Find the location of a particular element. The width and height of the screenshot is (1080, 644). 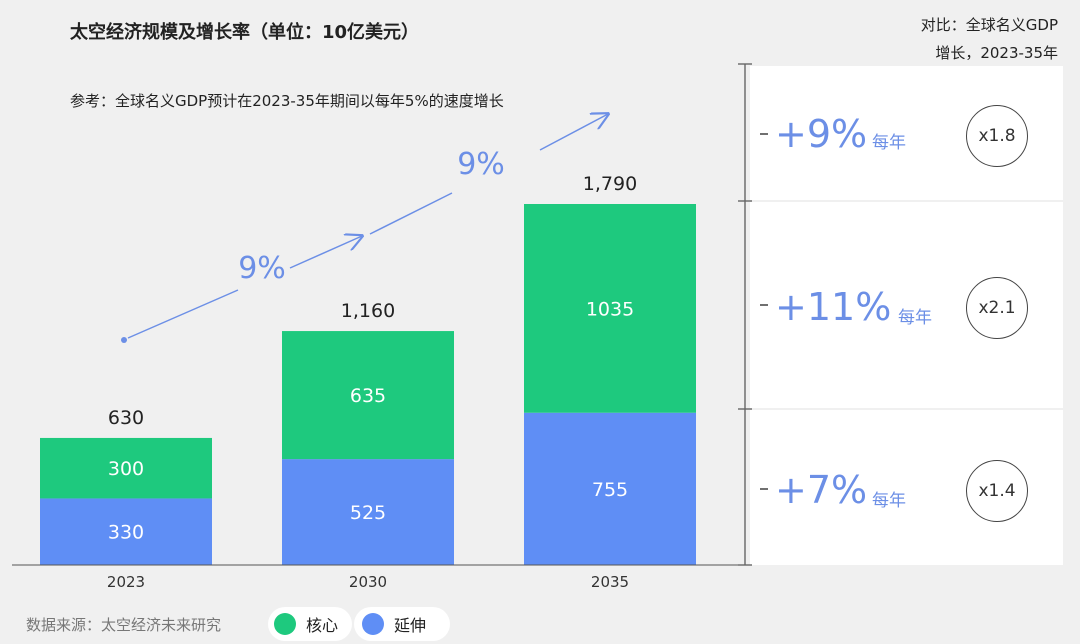

x-tick-label: 2035 is located at coordinates (610, 582).